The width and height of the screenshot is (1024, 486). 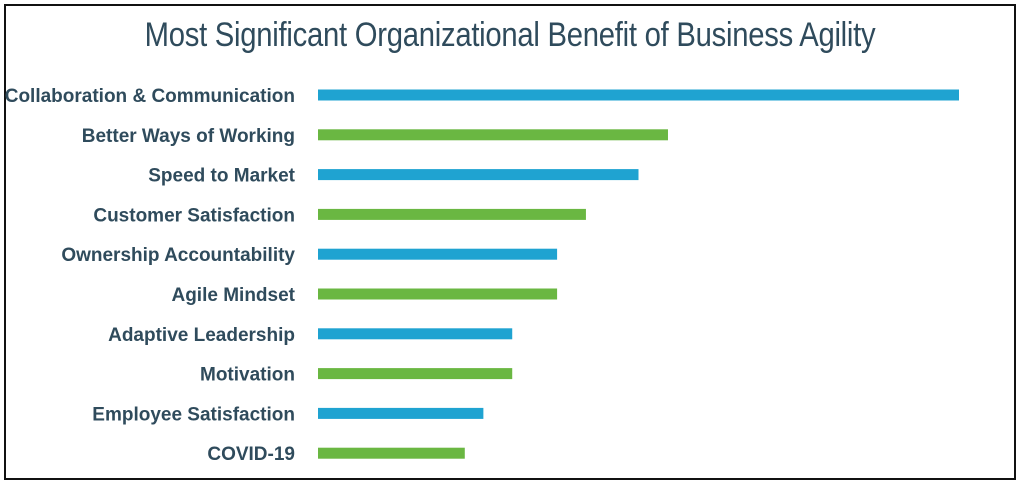 I want to click on category-label: Collaboration & Communication, so click(x=150, y=96).